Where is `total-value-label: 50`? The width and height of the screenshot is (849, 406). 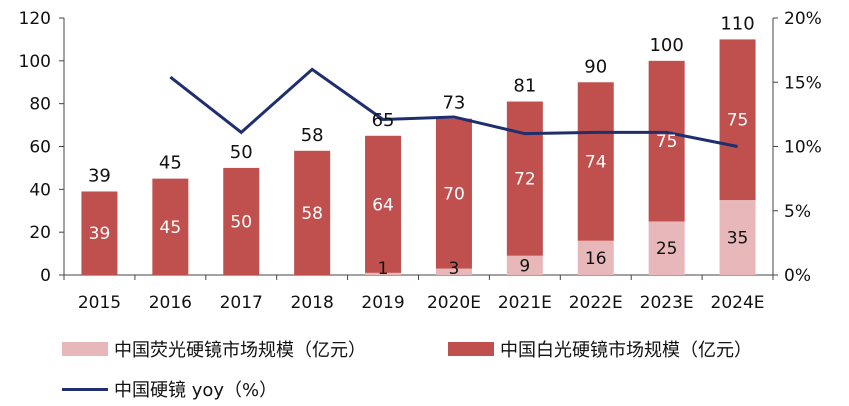
total-value-label: 50 is located at coordinates (241, 152).